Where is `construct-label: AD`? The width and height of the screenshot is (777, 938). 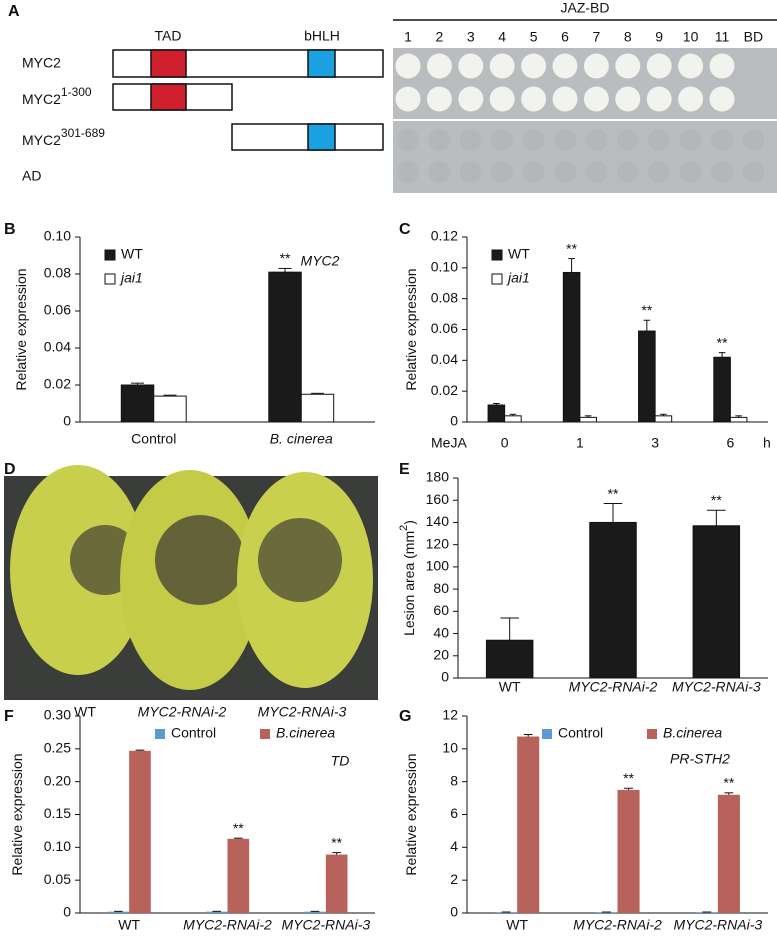 construct-label: AD is located at coordinates (31, 176).